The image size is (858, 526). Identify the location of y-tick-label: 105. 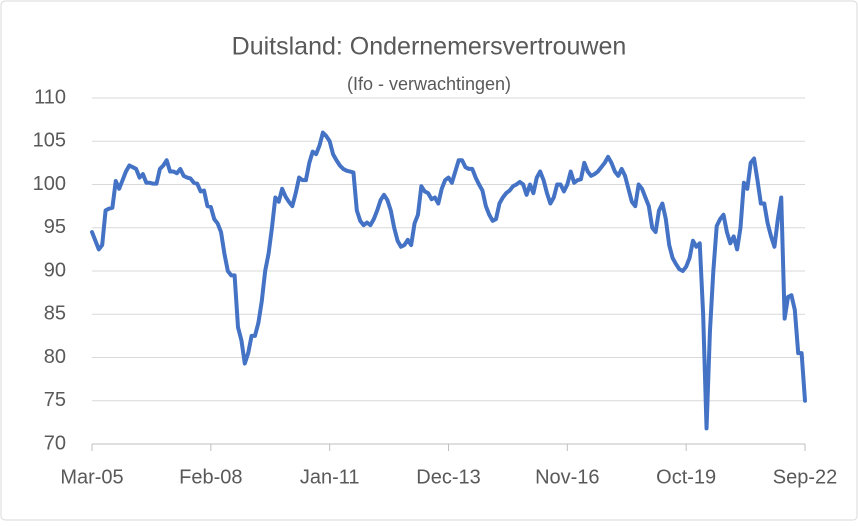
(49, 141).